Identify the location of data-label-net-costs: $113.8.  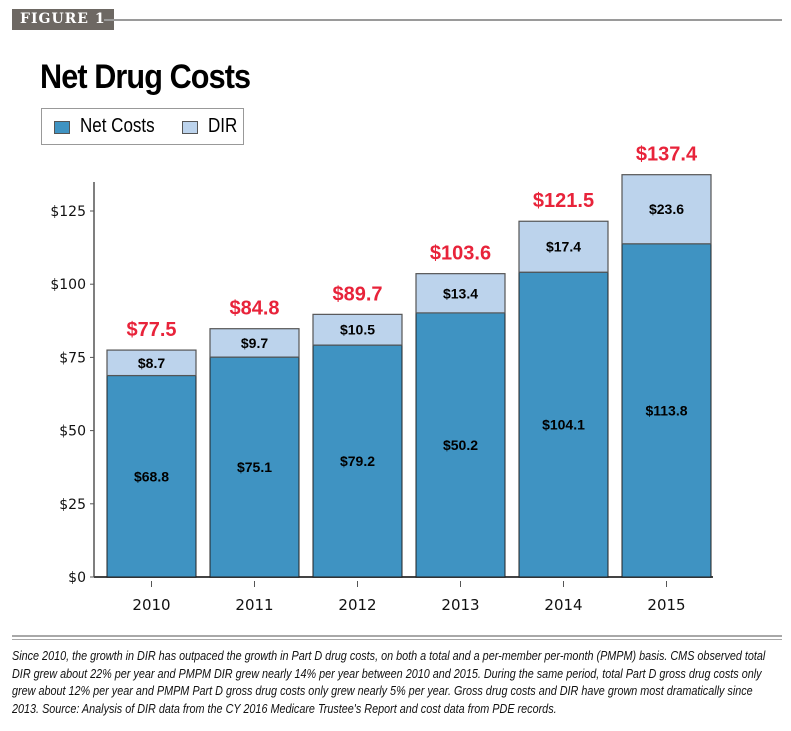
(666, 410).